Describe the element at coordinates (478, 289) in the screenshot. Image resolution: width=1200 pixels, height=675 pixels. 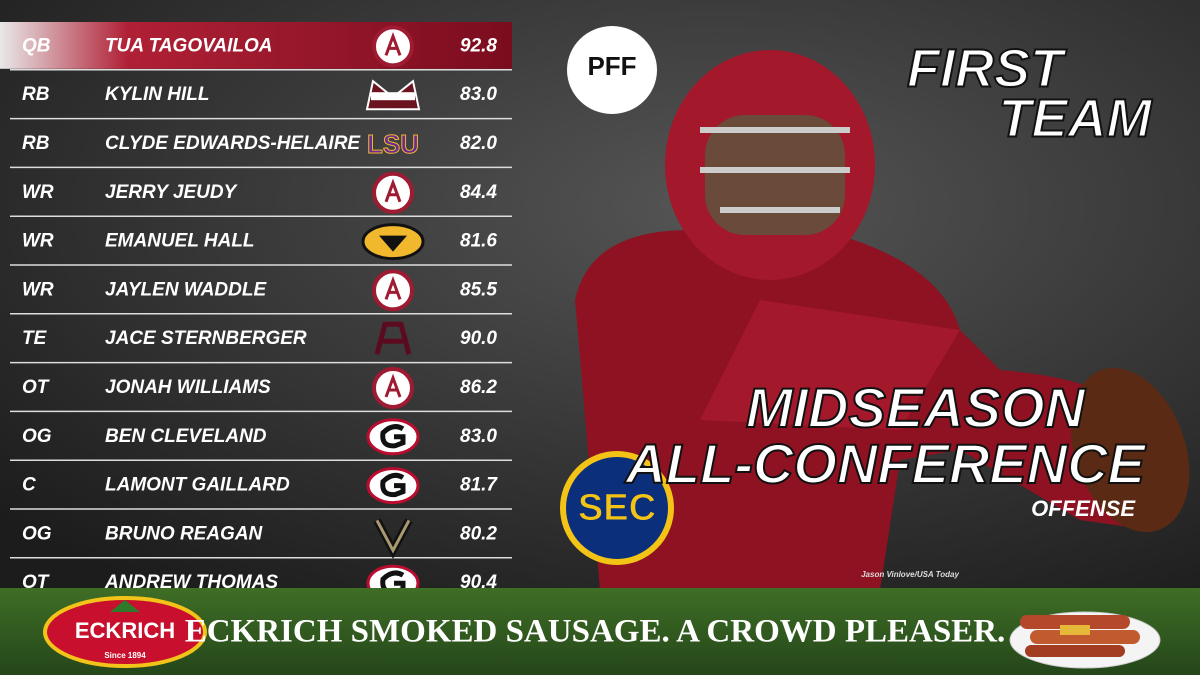
I see `grade: 85.5` at that location.